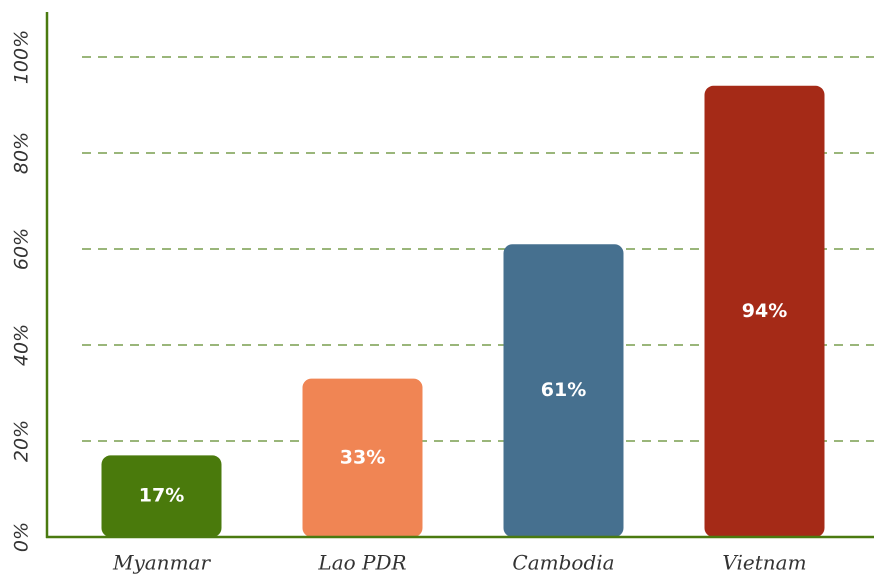 The height and width of the screenshot is (577, 874). Describe the element at coordinates (22, 537) in the screenshot. I see `y-tick-label: 0%` at that location.